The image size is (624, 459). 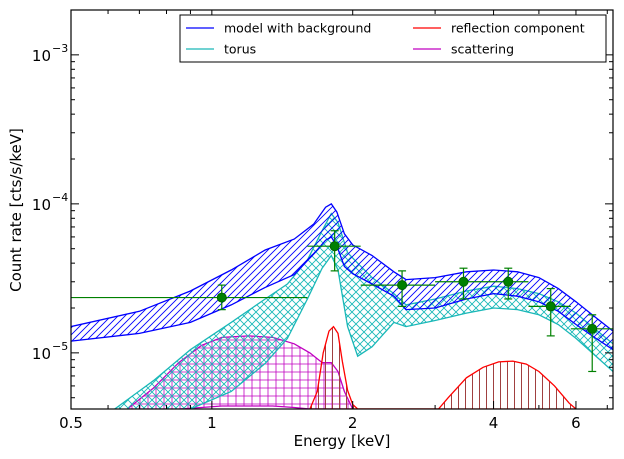 I want to click on reflection-component-upper-line, so click(x=443, y=367).